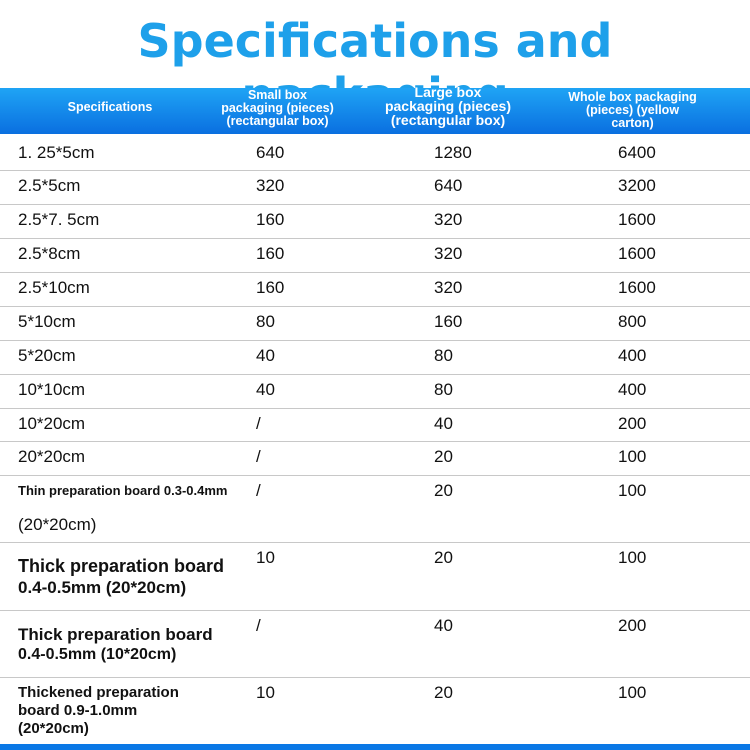 Image resolution: width=750 pixels, height=750 pixels. I want to click on header-text: Large box, so click(448, 92).